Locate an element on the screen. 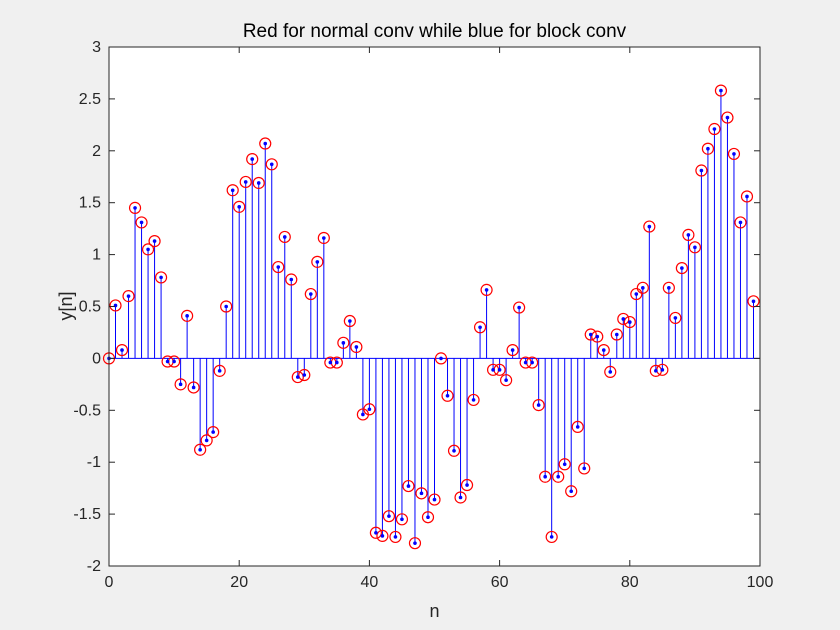 The image size is (840, 630). x-tick-label: 20 is located at coordinates (239, 582).